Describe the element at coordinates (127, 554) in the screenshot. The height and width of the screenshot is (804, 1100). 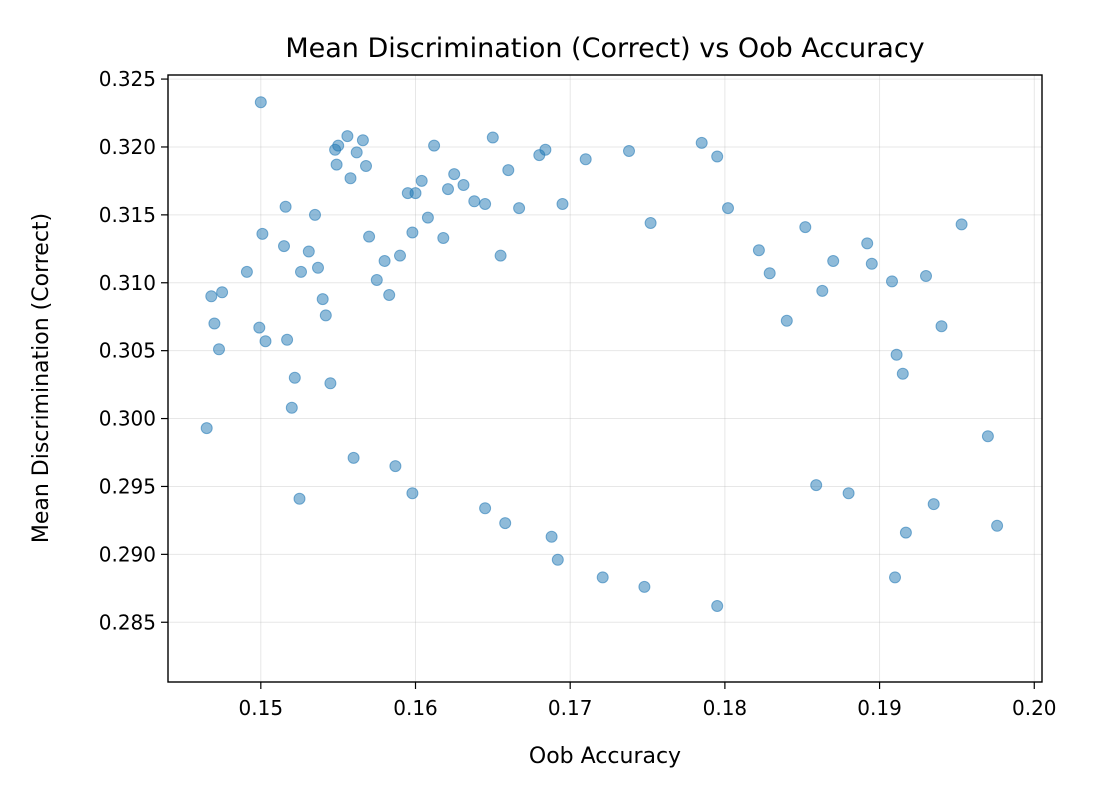
I see `y-tick-label: 0.290` at that location.